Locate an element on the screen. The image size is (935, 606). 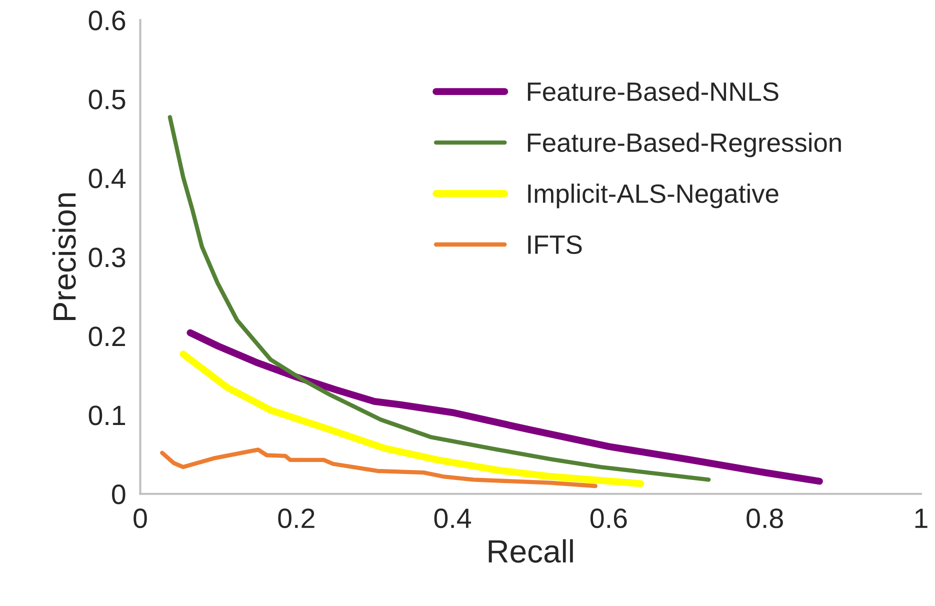
legend-label: Implicit-ALS-Negative is located at coordinates (653, 196).